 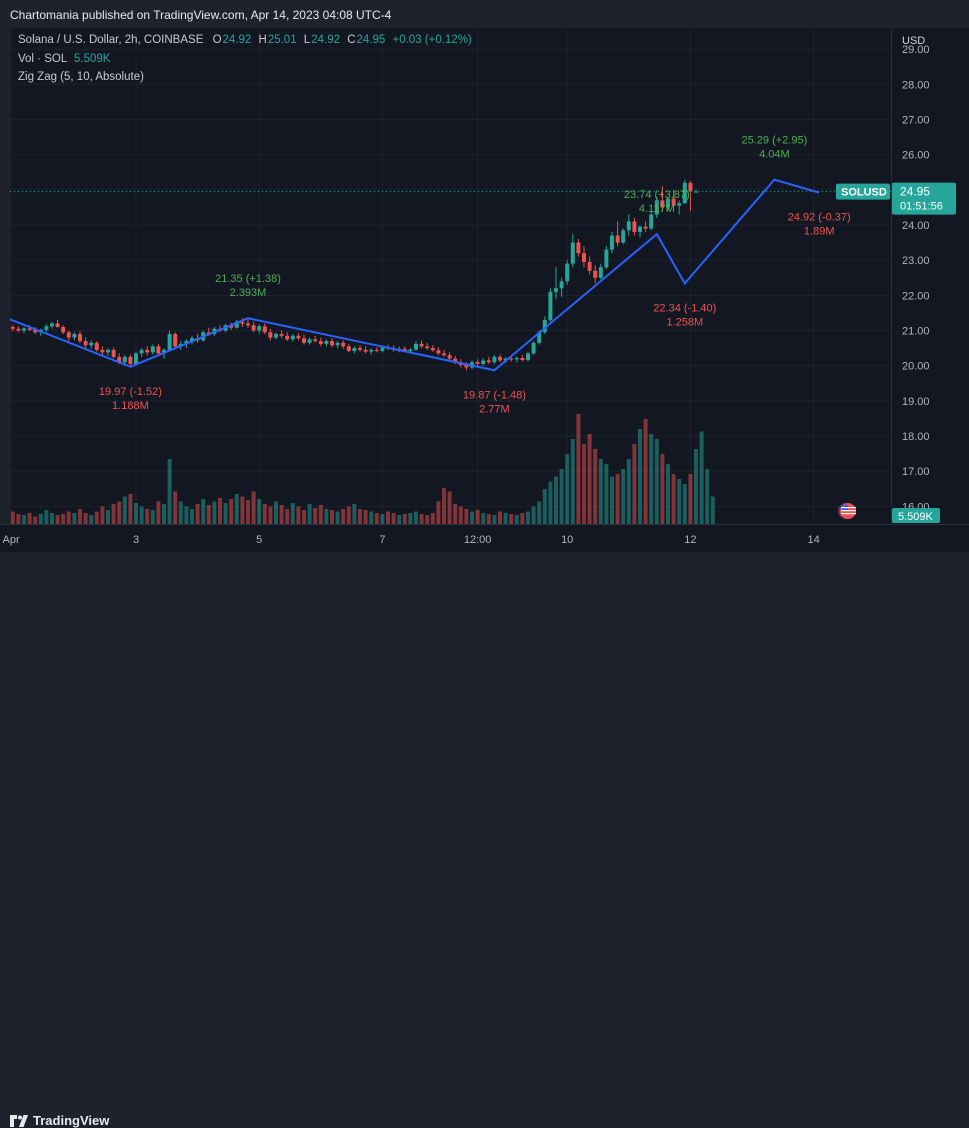 I want to click on zigzag-line, so click(x=415, y=275).